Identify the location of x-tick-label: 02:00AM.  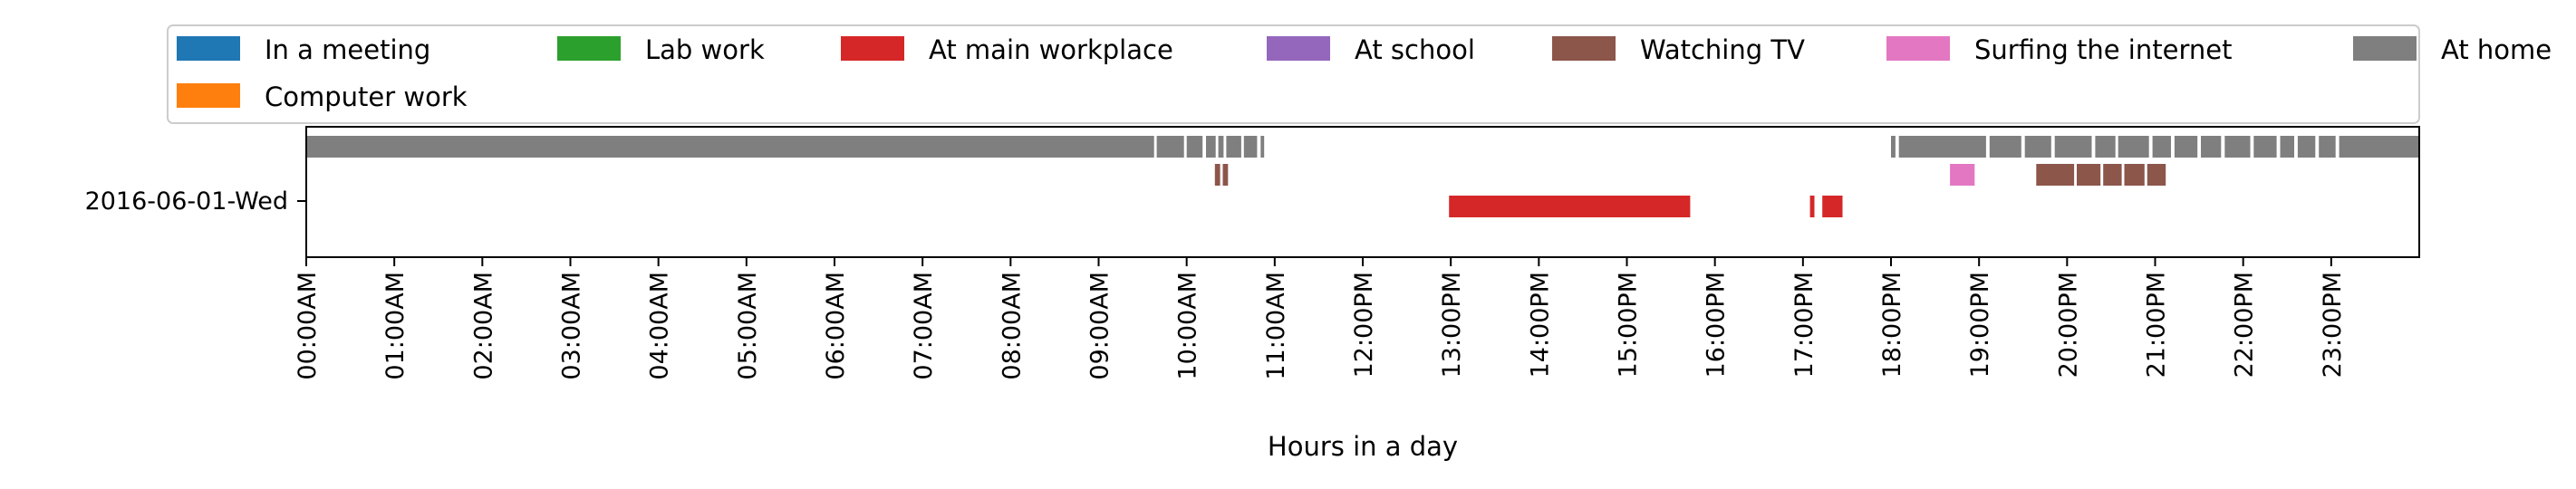
(483, 326).